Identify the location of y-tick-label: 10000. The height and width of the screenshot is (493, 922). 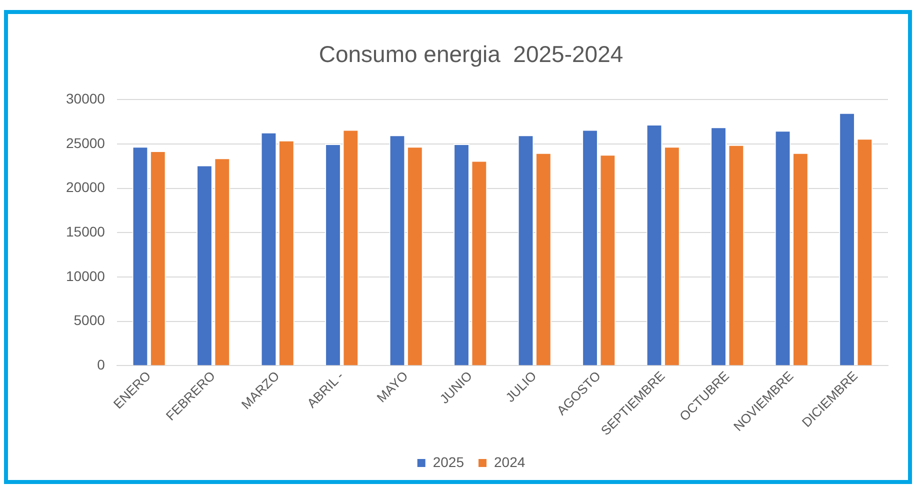
(86, 276).